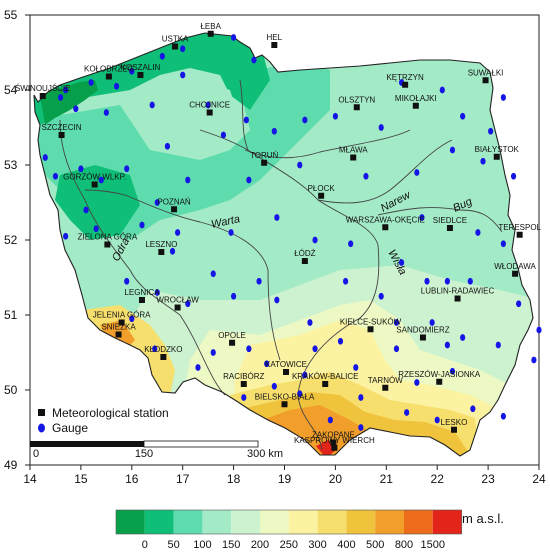 Image resolution: width=550 pixels, height=555 pixels. Describe the element at coordinates (317, 544) in the screenshot. I see `elevation-break-label: 300` at that location.